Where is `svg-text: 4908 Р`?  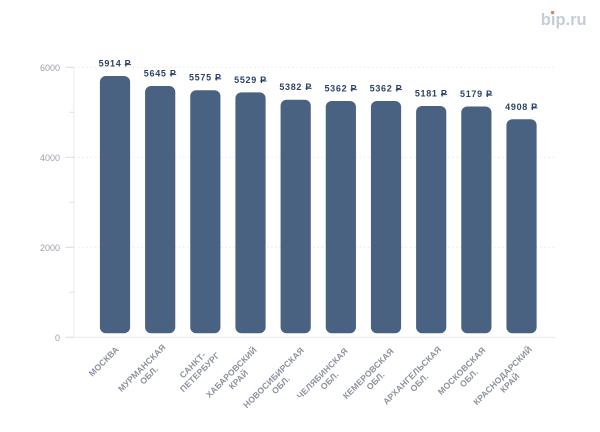 svg-text: 4908 Р is located at coordinates (521, 107).